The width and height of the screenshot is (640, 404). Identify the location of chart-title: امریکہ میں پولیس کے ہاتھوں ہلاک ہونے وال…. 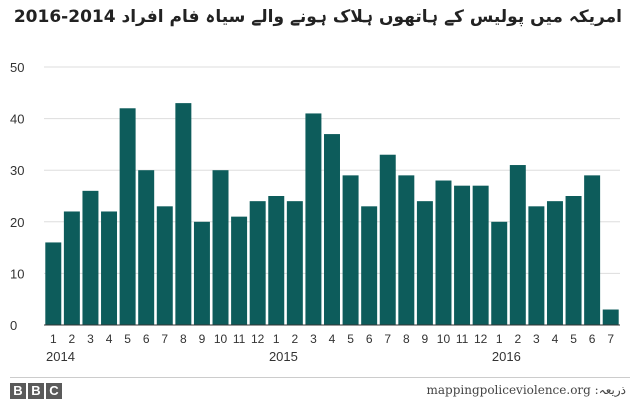
(317, 17).